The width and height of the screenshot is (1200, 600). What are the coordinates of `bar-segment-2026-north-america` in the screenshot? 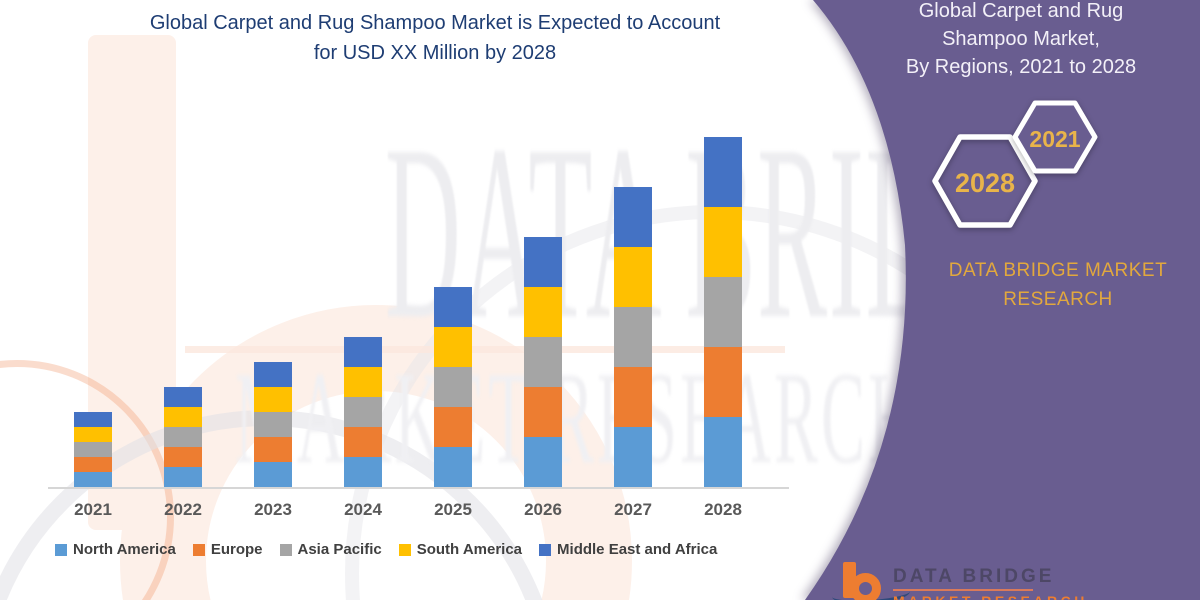 It's located at (543, 462).